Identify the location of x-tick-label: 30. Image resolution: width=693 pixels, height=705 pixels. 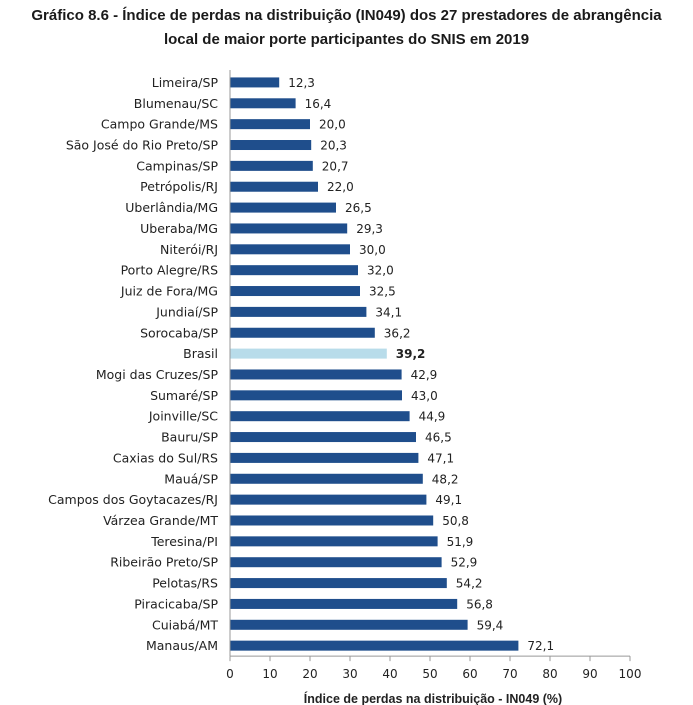
(349, 674).